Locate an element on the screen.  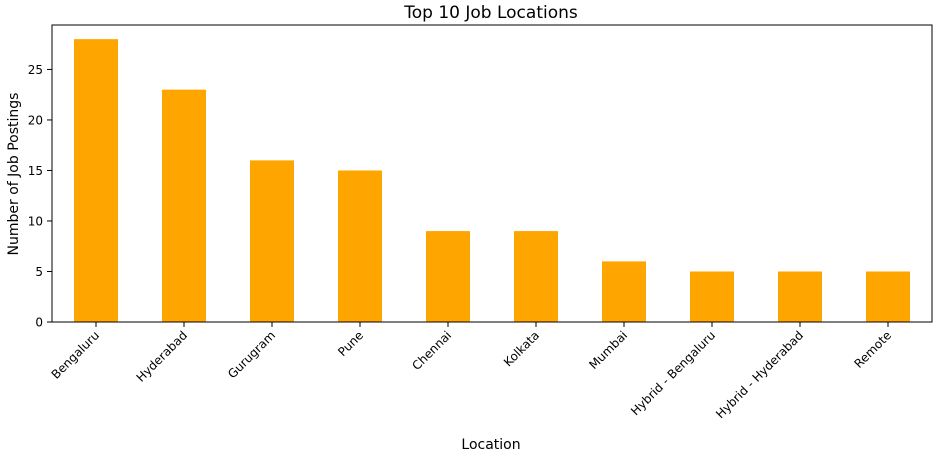
y-axis-label: Number of Job Postings is located at coordinates (14, 174).